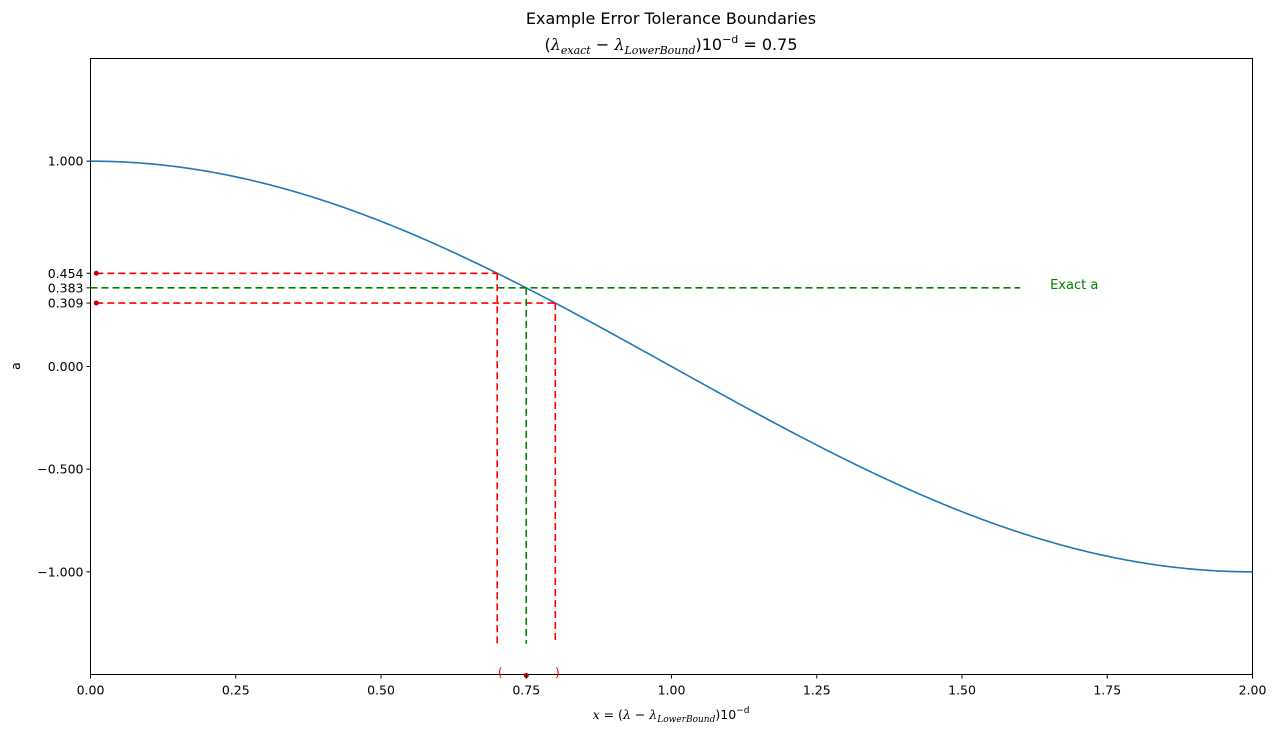 This screenshot has height=734, width=1278. Describe the element at coordinates (60, 571) in the screenshot. I see `y-tick-label: −1.000` at that location.